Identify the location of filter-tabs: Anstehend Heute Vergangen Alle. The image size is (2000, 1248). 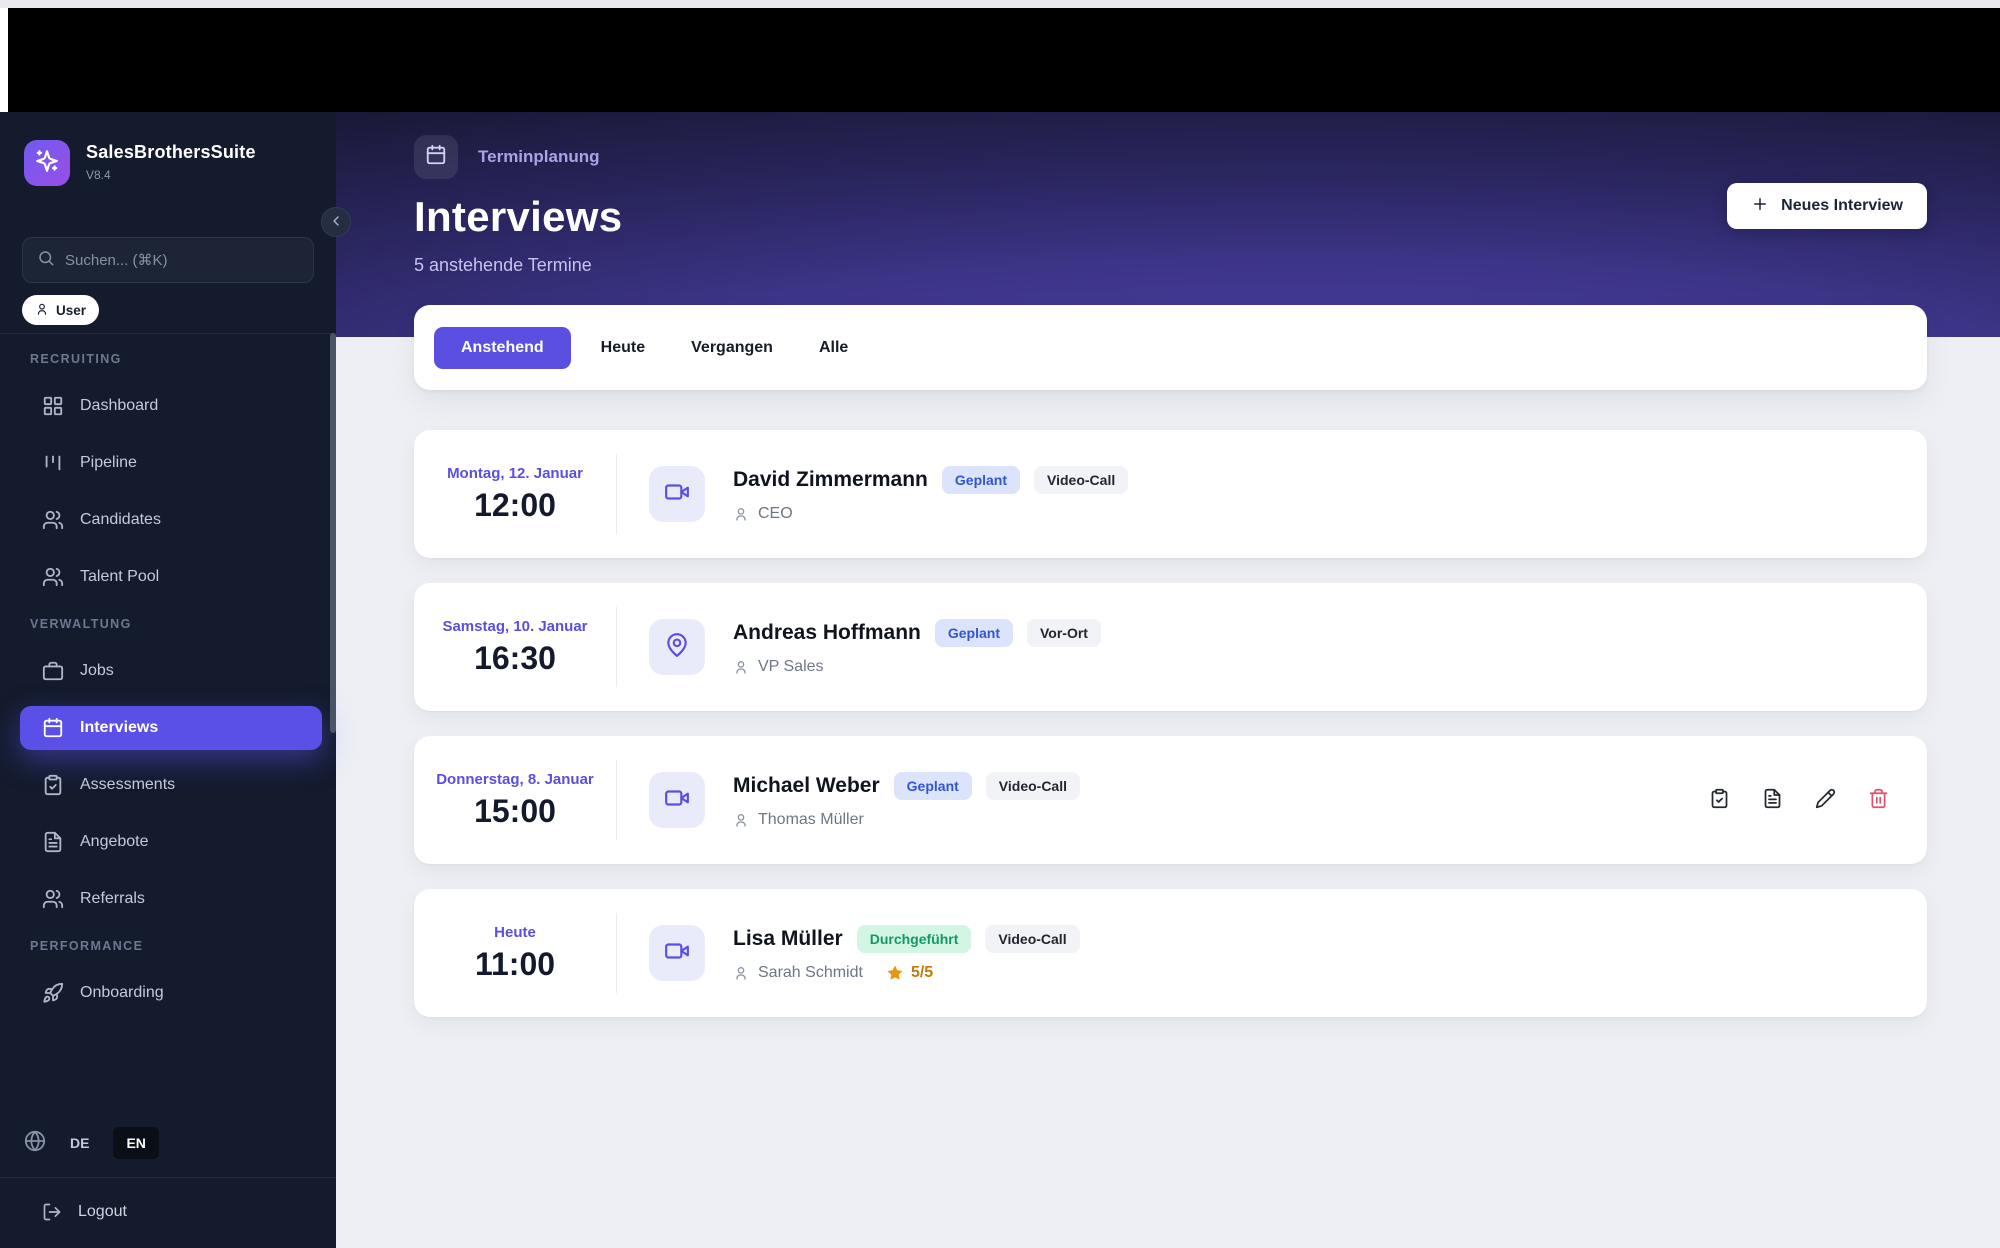
(1170, 347).